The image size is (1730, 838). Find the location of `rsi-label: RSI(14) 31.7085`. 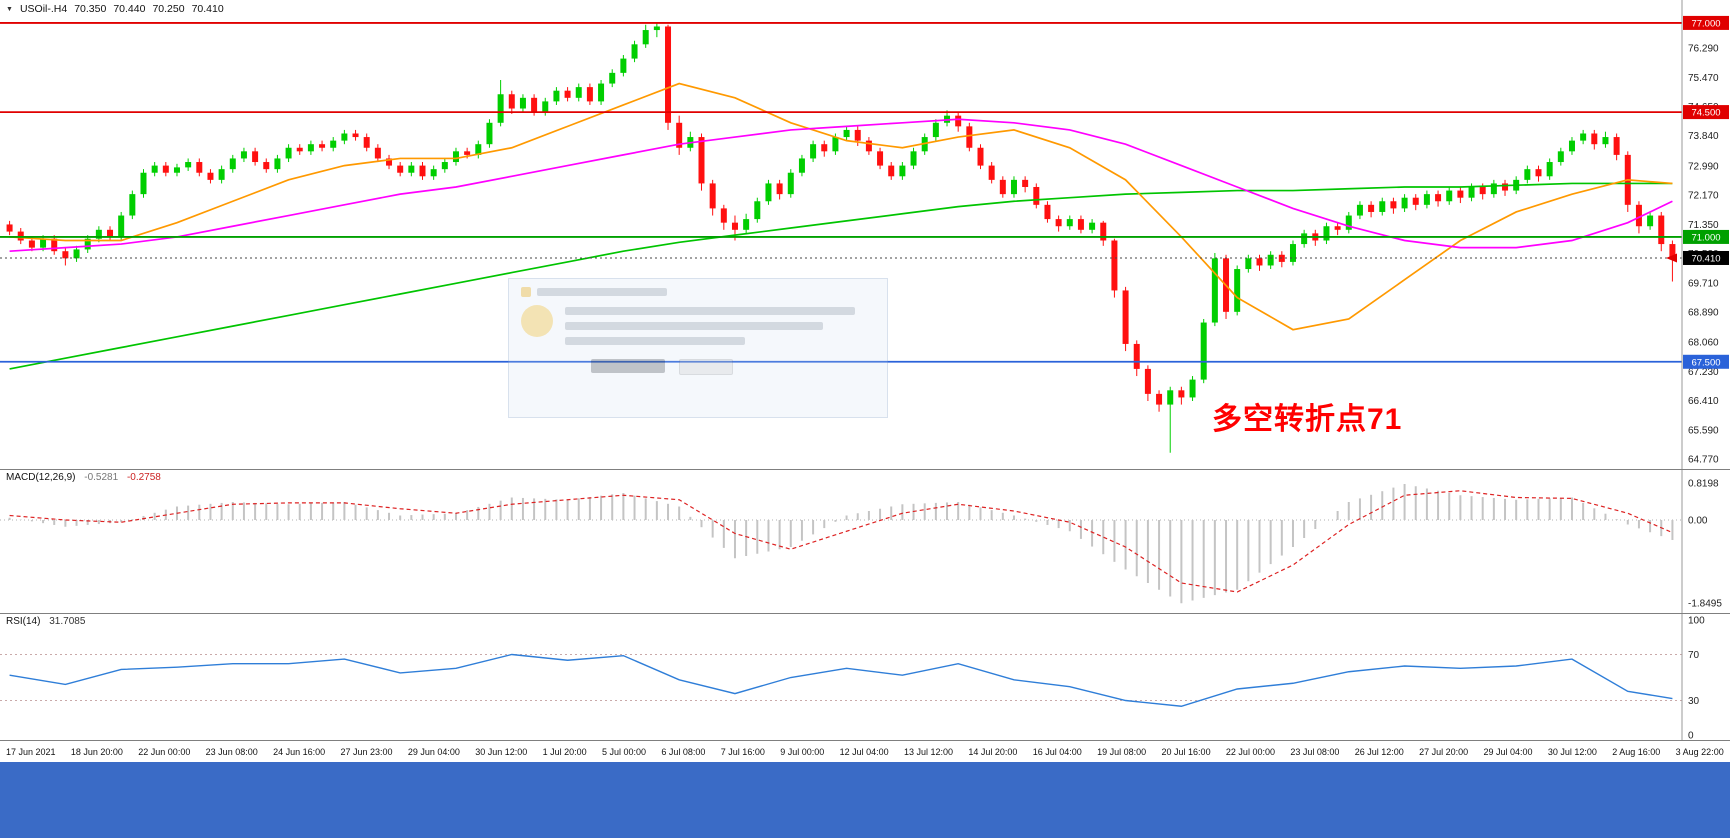

rsi-label: RSI(14) 31.7085 is located at coordinates (45, 621).